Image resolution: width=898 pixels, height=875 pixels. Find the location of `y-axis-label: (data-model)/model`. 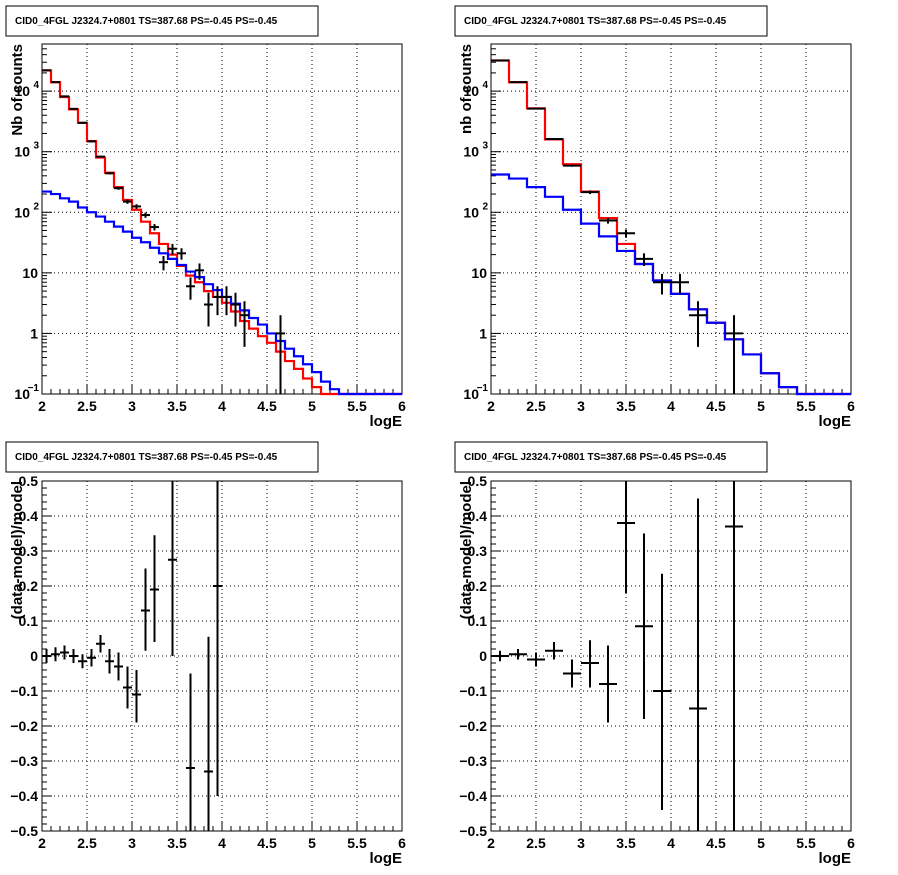

y-axis-label: (data-model)/model is located at coordinates (466, 550).